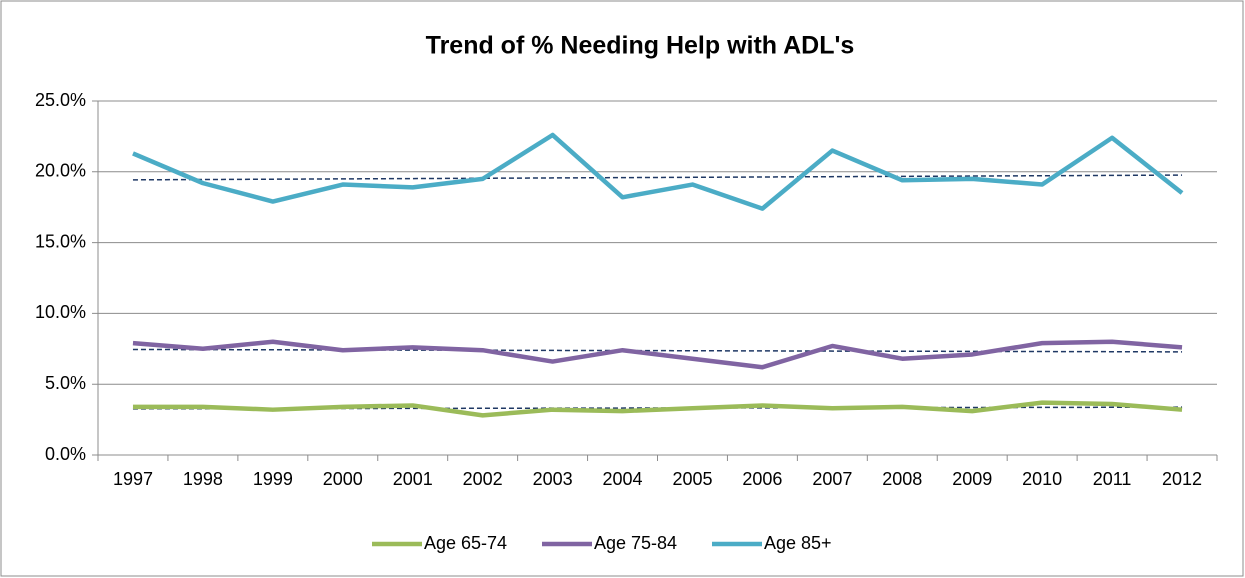 The image size is (1245, 578). What do you see at coordinates (640, 46) in the screenshot?
I see `chart-title: Trend of % Needing Help with ADL's` at bounding box center [640, 46].